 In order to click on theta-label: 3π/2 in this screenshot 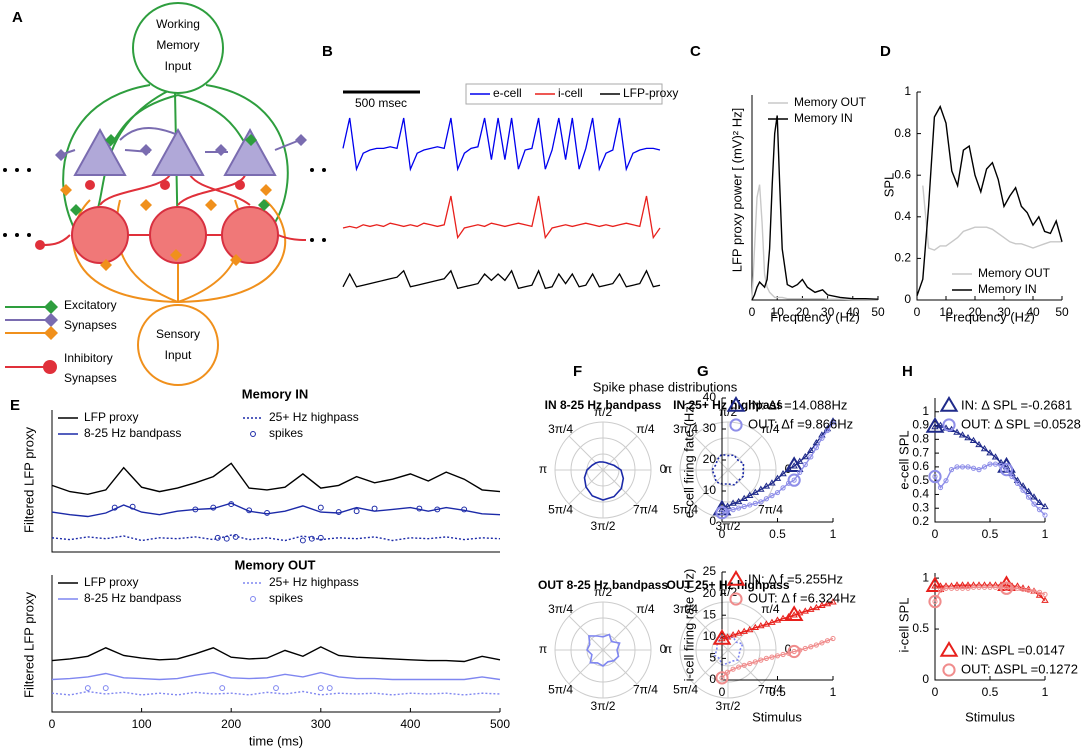, I will do `click(728, 526)`.